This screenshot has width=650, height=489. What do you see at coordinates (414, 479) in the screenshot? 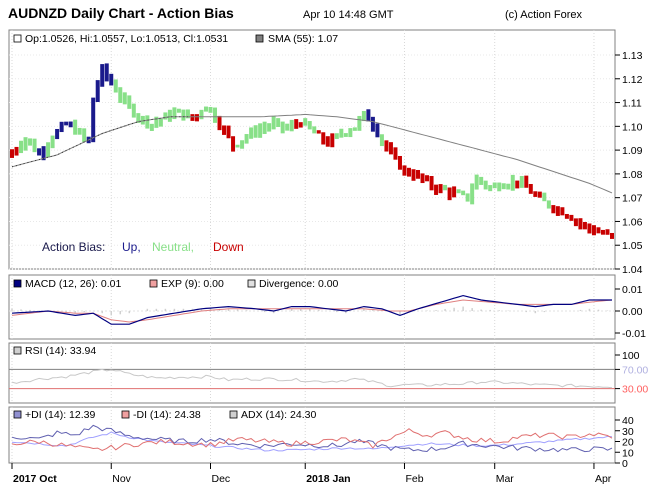
I see `x-tick-label: Feb` at bounding box center [414, 479].